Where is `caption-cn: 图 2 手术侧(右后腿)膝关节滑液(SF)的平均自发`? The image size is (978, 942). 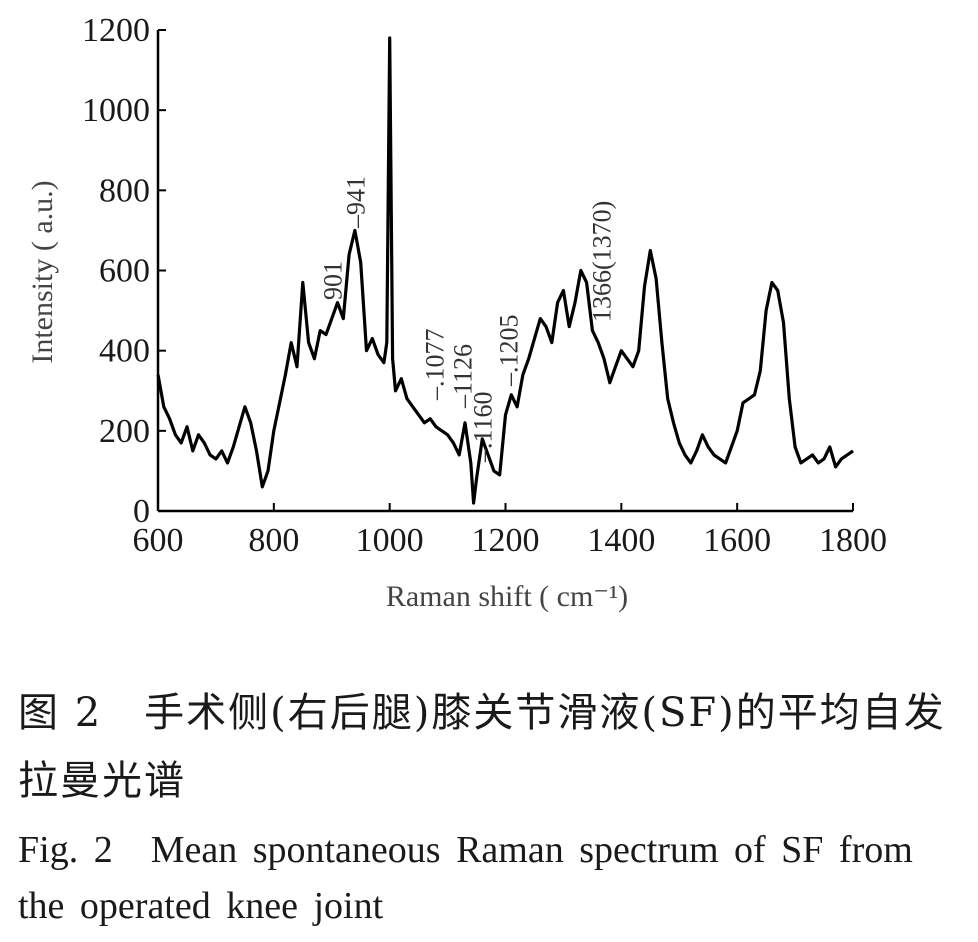
caption-cn: 图 2 手术侧(右后腿)膝关节滑液(SF)的平均自发 is located at coordinates (491, 709).